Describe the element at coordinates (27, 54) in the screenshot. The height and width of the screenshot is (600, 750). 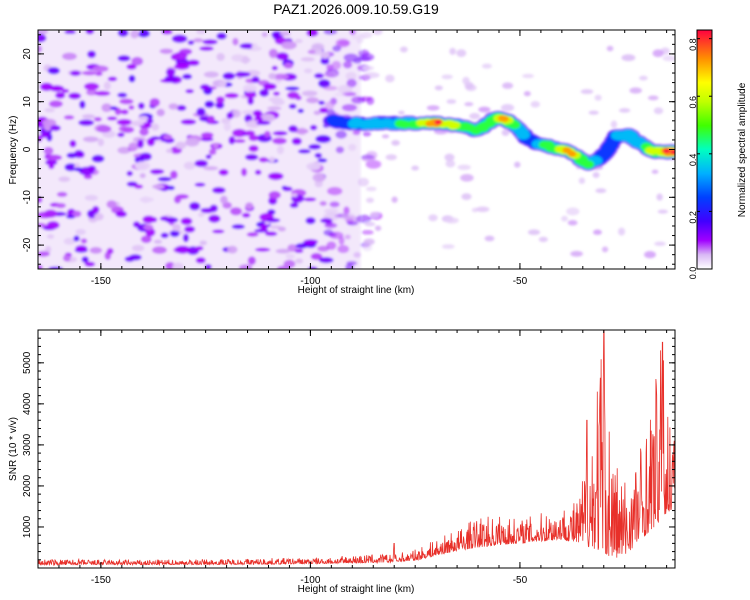
I see `y-tick-label: 20` at that location.